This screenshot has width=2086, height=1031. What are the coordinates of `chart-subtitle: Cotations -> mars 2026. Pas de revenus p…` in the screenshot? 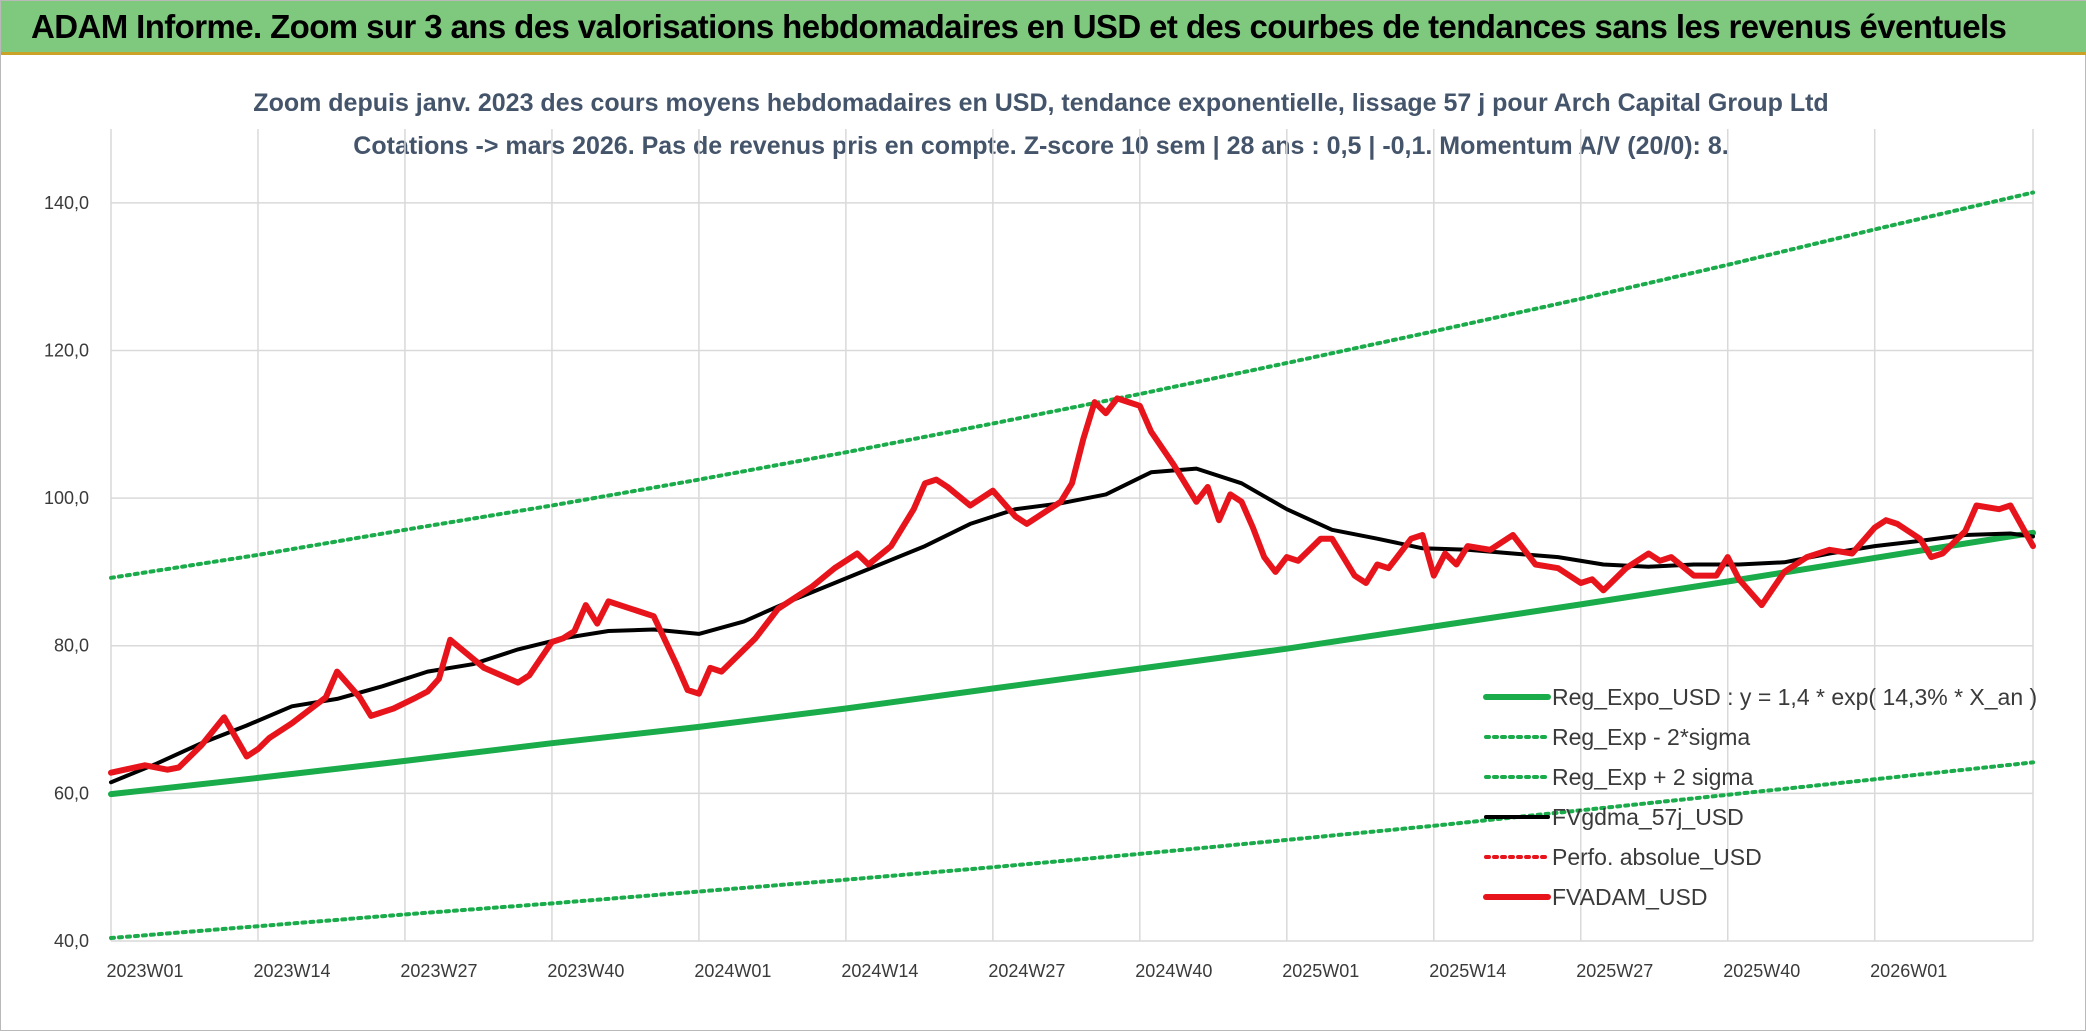 It's located at (1040, 146).